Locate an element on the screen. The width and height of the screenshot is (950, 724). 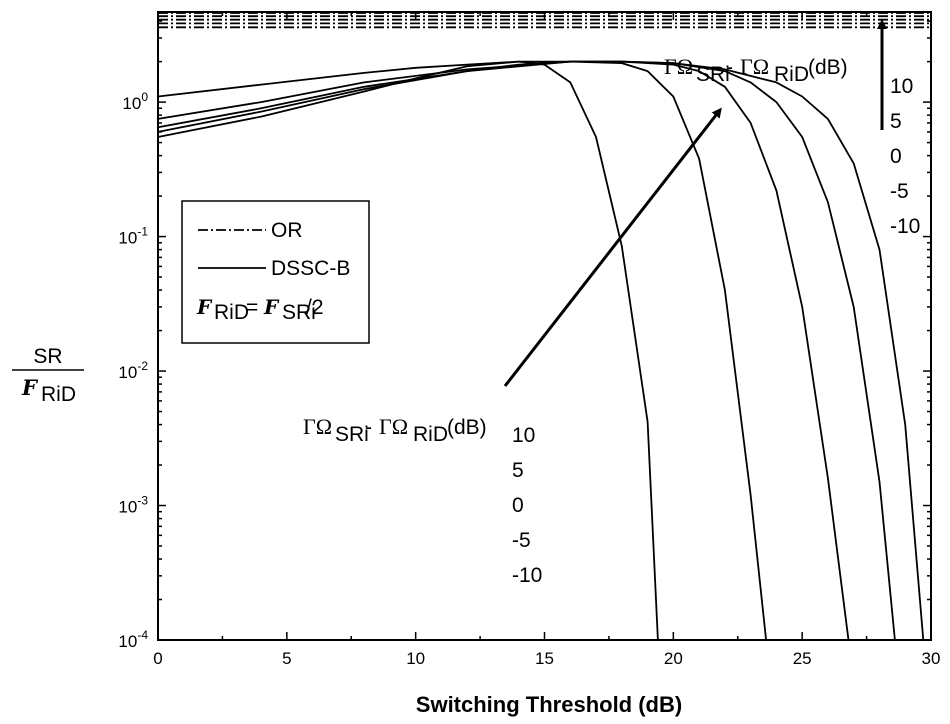
legend-note-tail: /2 is located at coordinates (315, 307).